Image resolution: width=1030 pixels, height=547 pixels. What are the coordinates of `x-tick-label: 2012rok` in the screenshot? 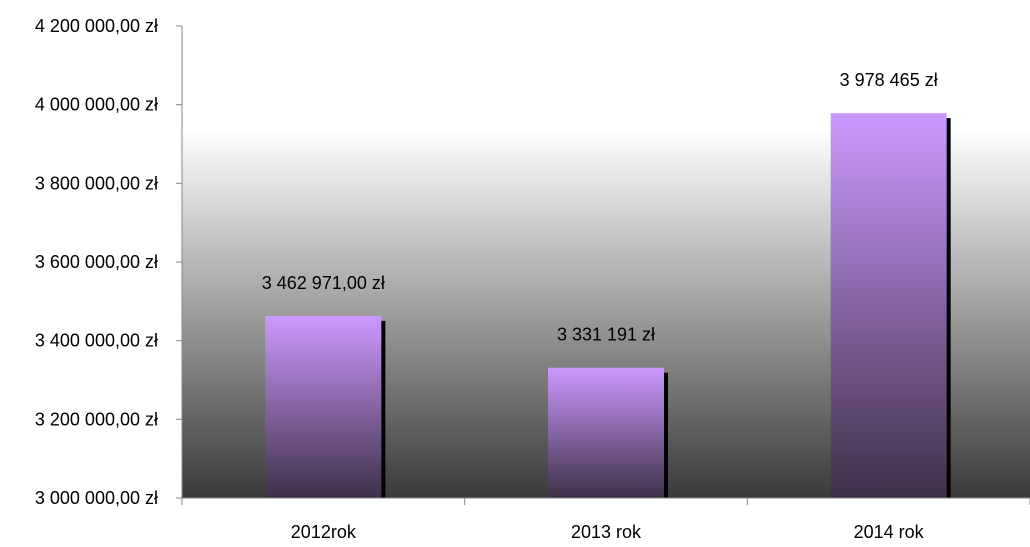 It's located at (324, 532).